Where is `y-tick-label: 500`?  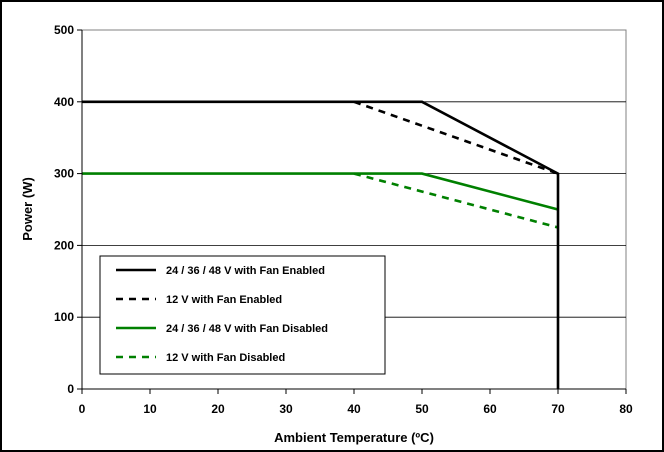
y-tick-label: 500 is located at coordinates (64, 30).